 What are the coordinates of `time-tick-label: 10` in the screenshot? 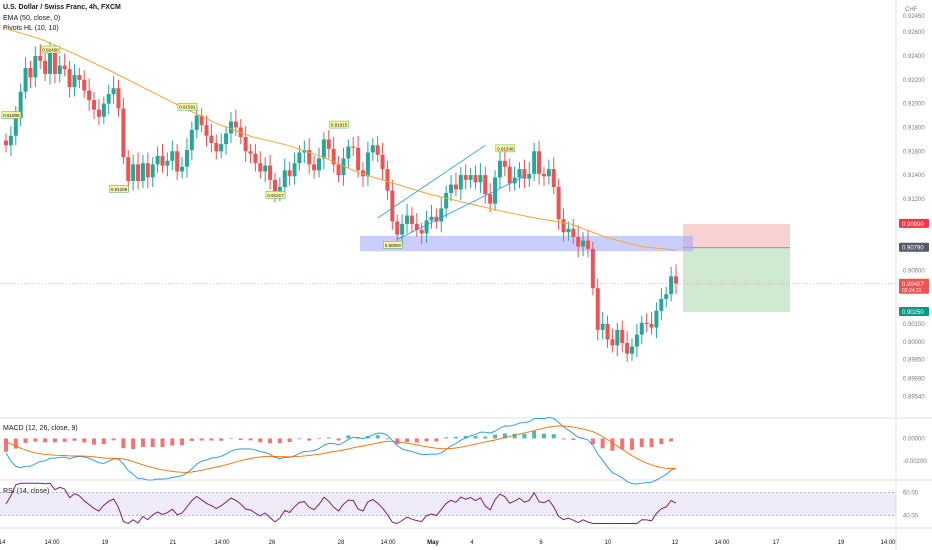 It's located at (608, 543).